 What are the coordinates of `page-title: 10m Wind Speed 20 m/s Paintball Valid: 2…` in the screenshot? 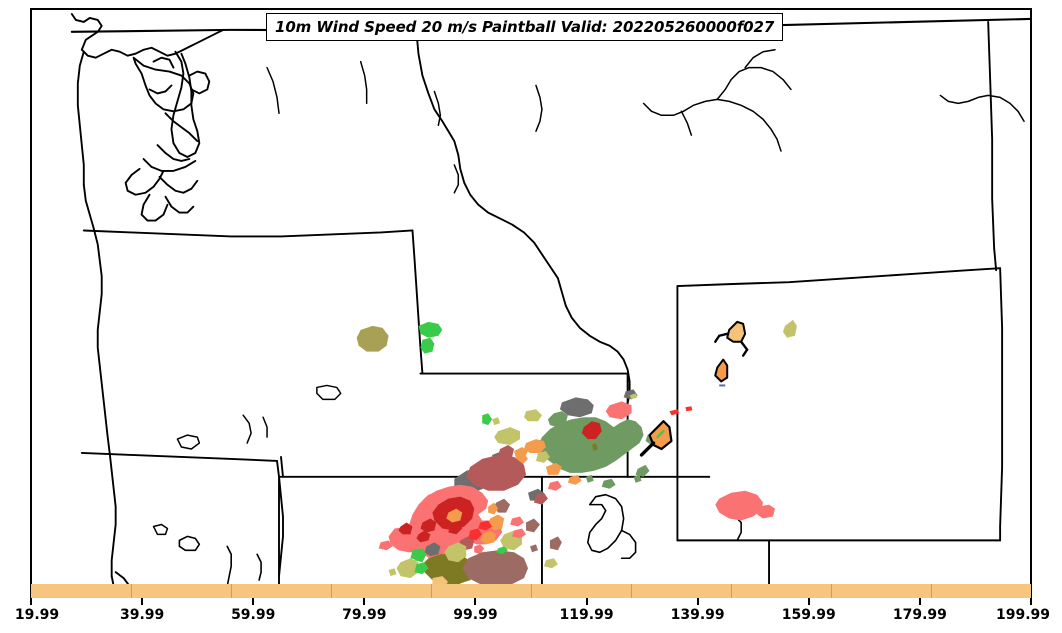 It's located at (525, 27).